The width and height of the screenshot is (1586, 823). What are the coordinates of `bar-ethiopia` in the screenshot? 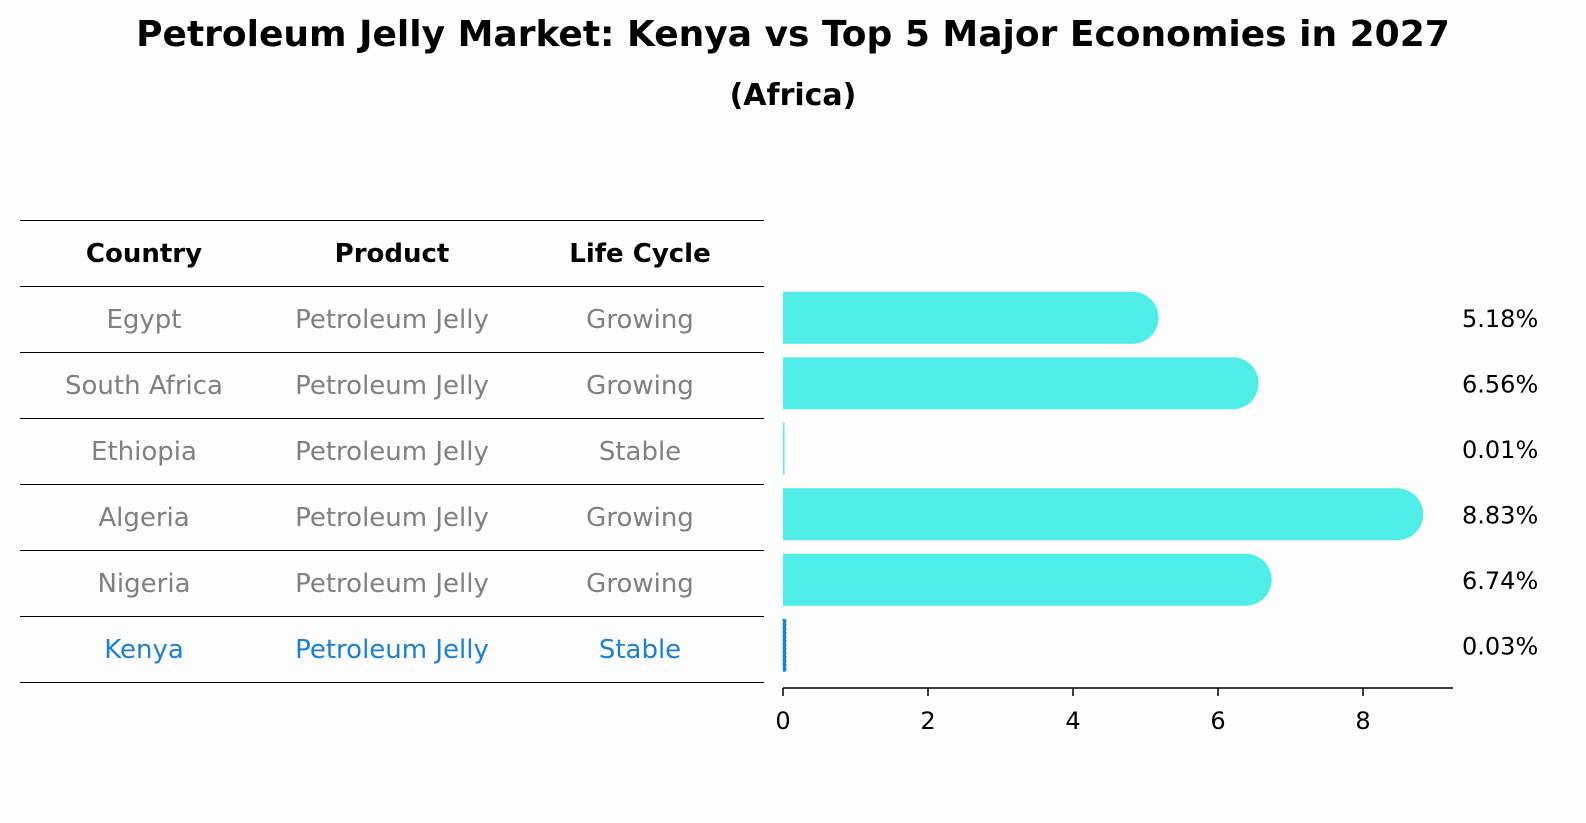 It's located at (784, 448).